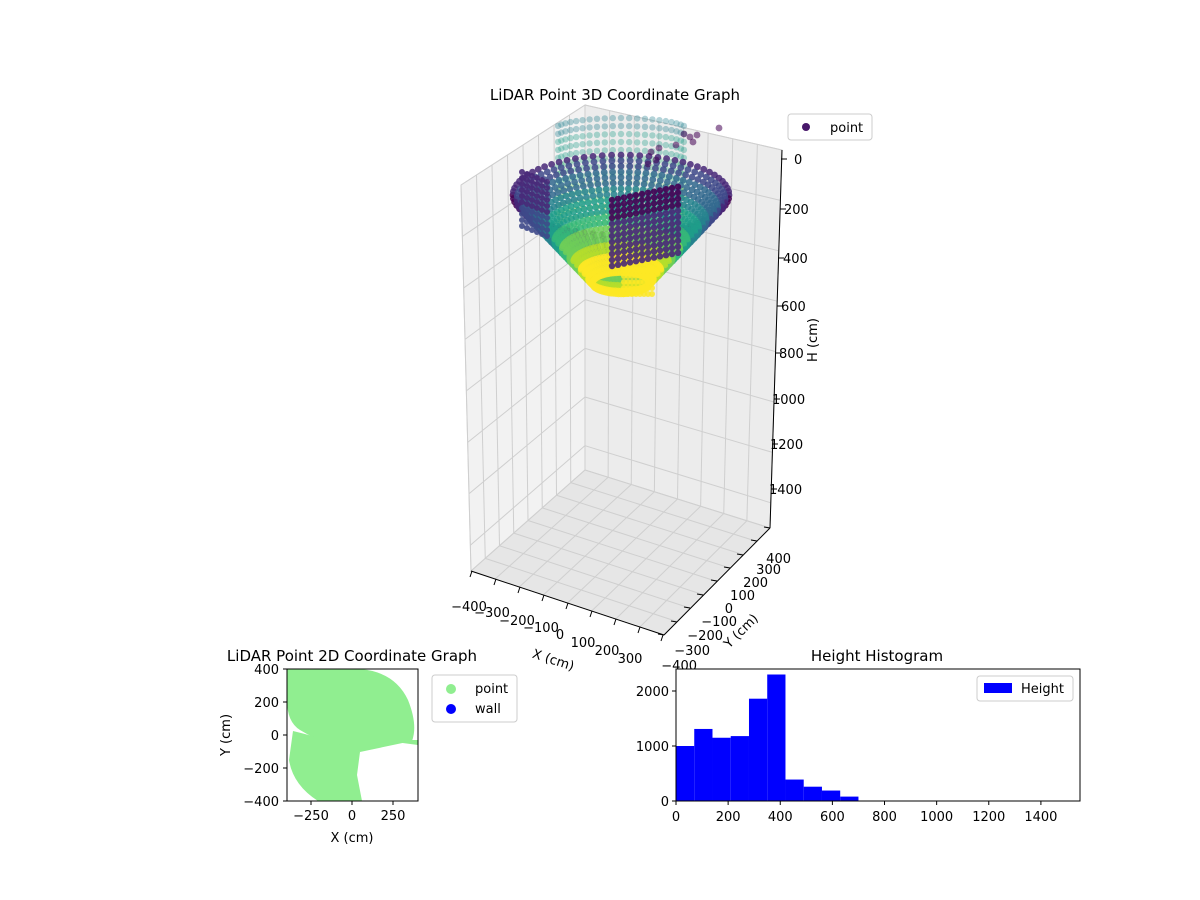 The image size is (1200, 900). What do you see at coordinates (830, 127) in the screenshot?
I see `legend-3d-frame` at bounding box center [830, 127].